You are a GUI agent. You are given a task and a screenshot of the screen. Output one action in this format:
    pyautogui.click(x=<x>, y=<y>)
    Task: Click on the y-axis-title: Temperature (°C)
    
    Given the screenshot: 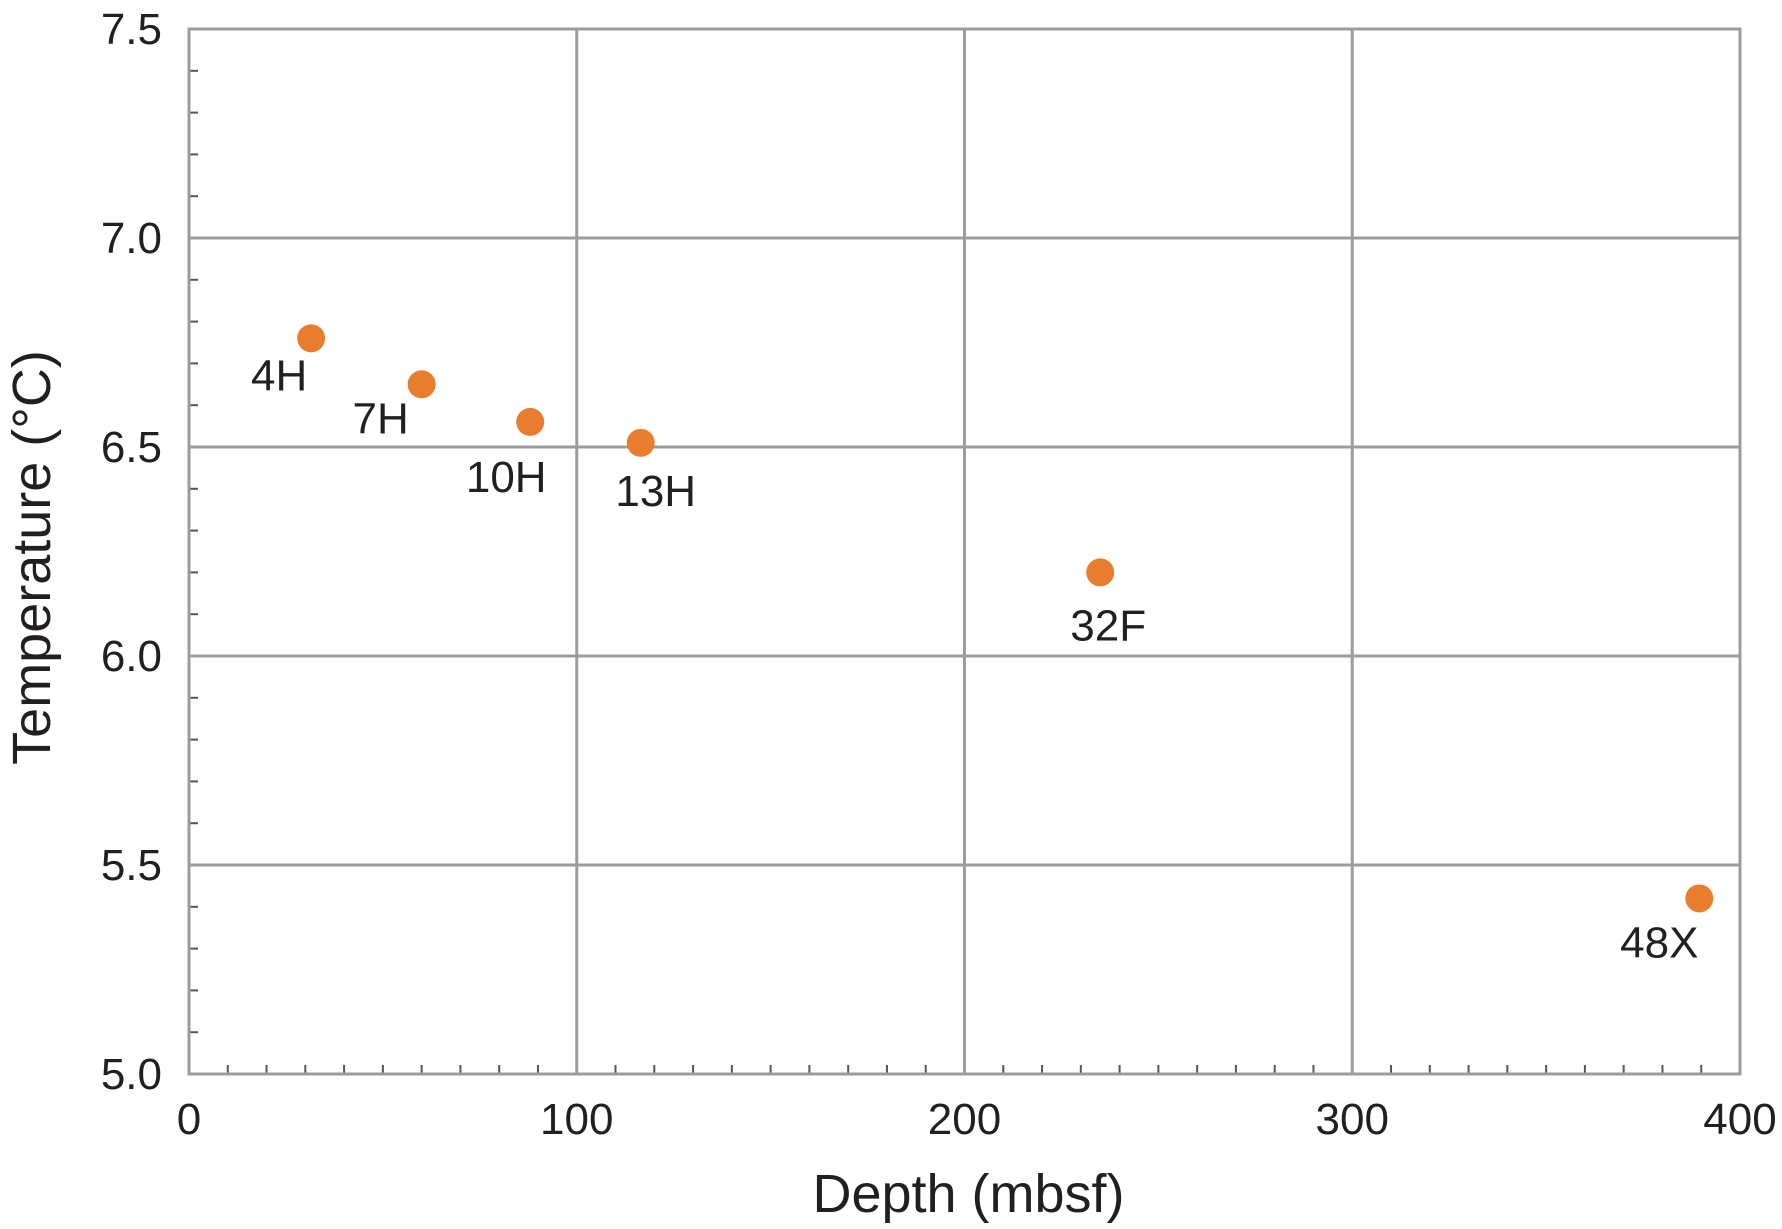 What is the action you would take?
    pyautogui.click(x=32, y=557)
    